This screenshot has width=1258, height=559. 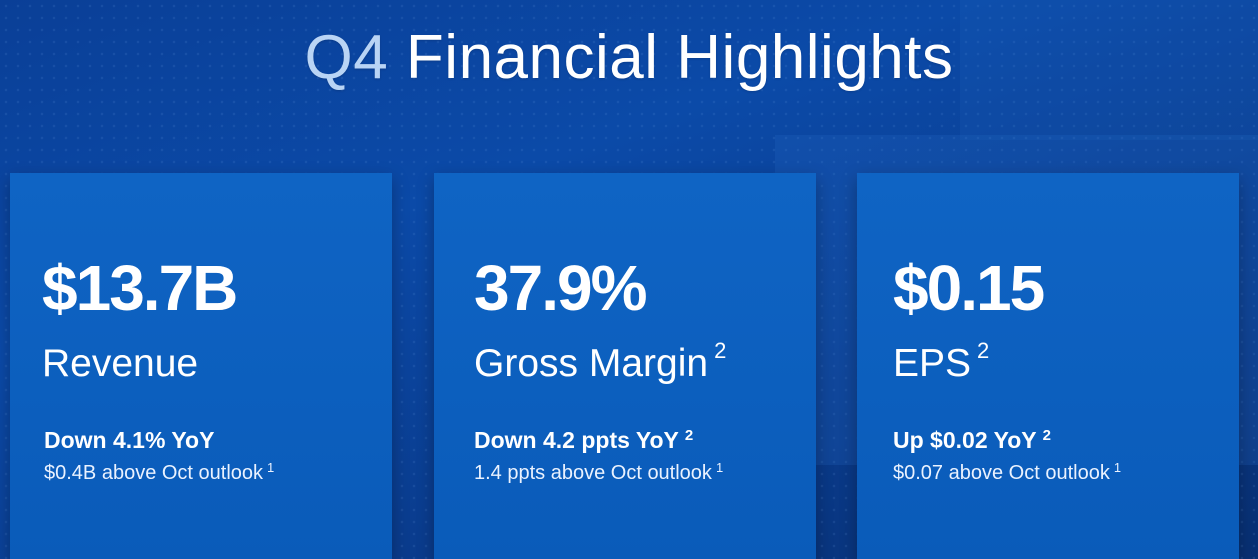 What do you see at coordinates (346, 57) in the screenshot?
I see `title-prefix: Q4` at bounding box center [346, 57].